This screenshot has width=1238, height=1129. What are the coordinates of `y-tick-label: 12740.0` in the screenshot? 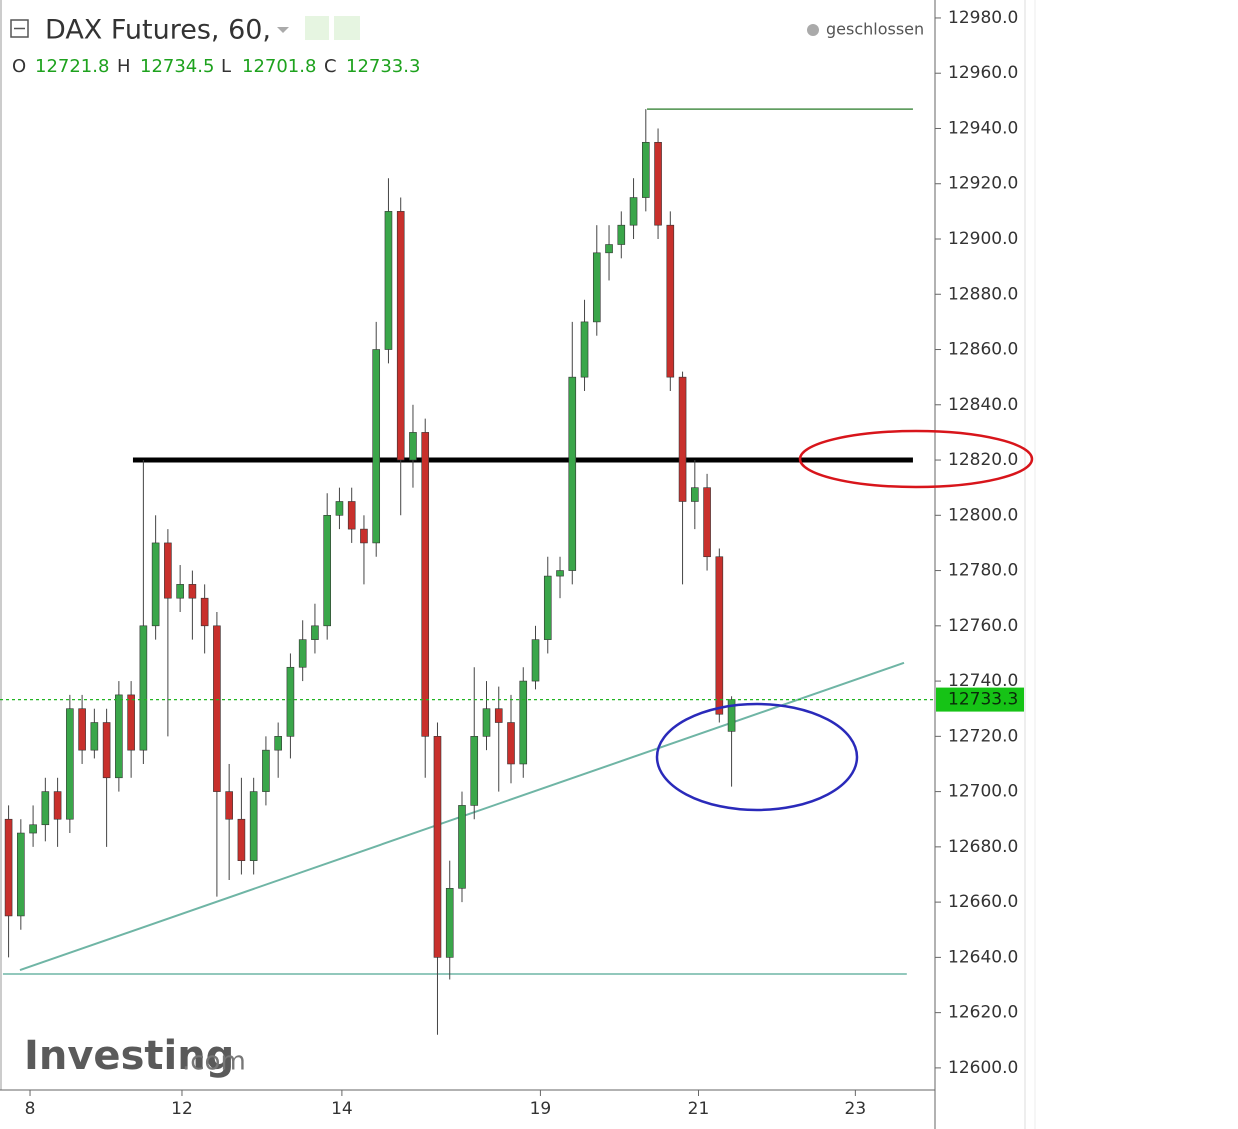 It's located at (983, 681).